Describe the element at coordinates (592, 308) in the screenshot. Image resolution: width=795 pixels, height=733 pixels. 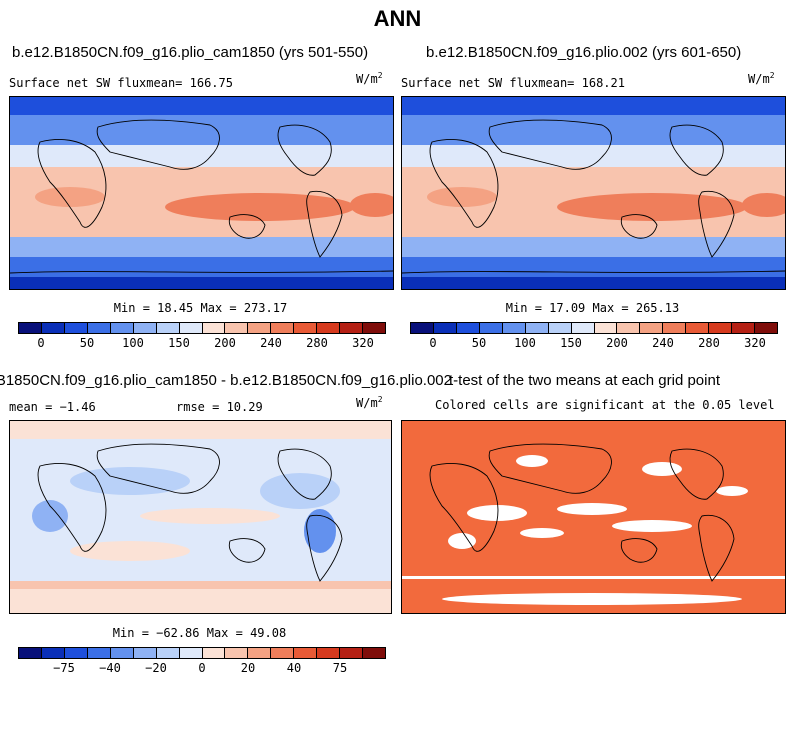
I see `panel-2-minmax: Min = 17.09 Max = 265.13` at that location.